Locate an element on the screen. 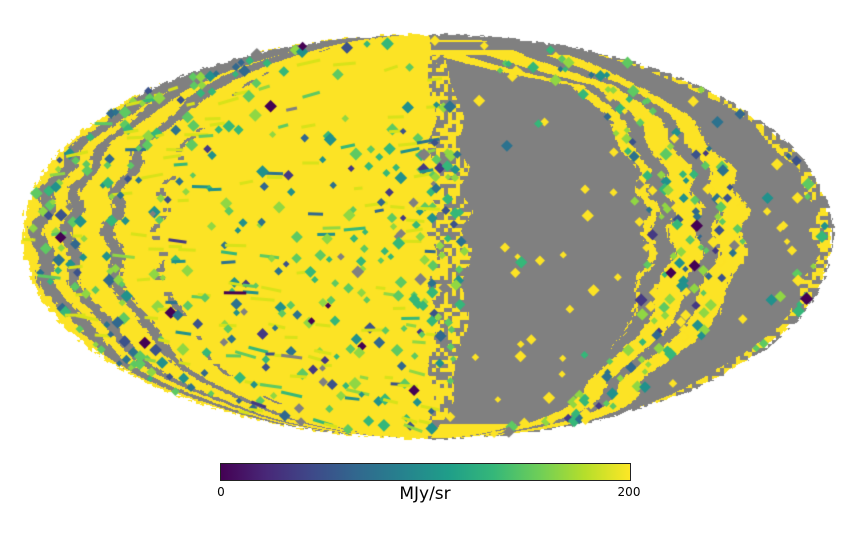 The height and width of the screenshot is (540, 850). colorbar-unit-label: MJy/sr is located at coordinates (425, 494).